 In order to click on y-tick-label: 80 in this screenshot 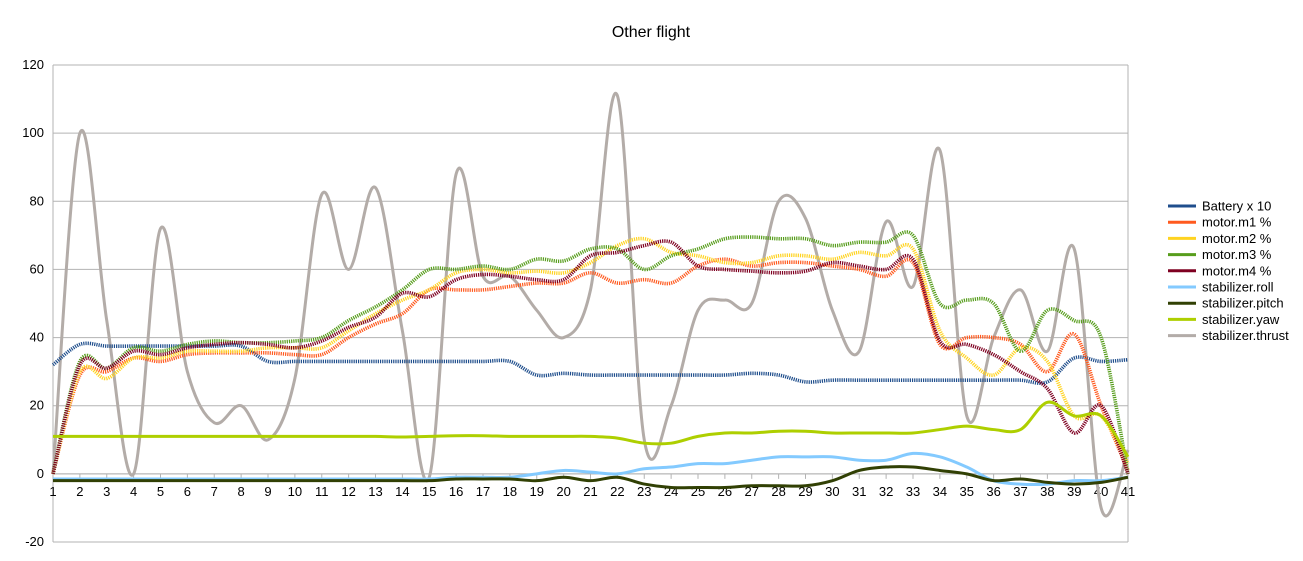, I will do `click(37, 200)`.